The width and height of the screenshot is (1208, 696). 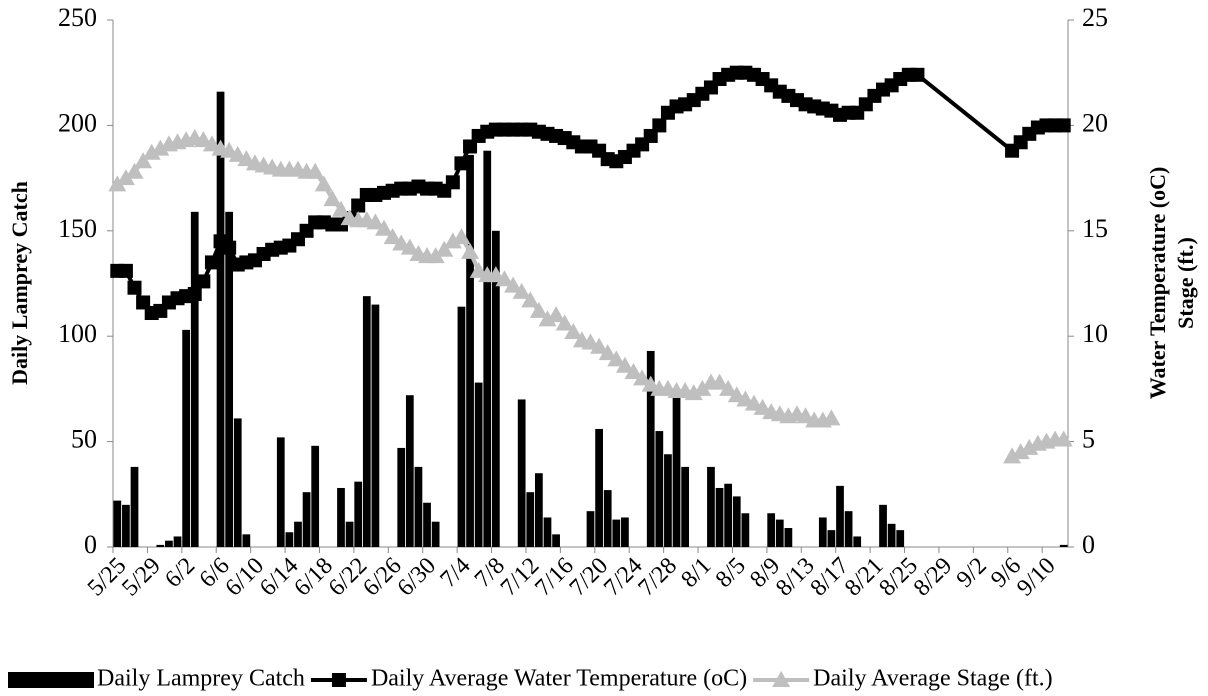 What do you see at coordinates (84, 439) in the screenshot?
I see `y-tick-label: 50` at bounding box center [84, 439].